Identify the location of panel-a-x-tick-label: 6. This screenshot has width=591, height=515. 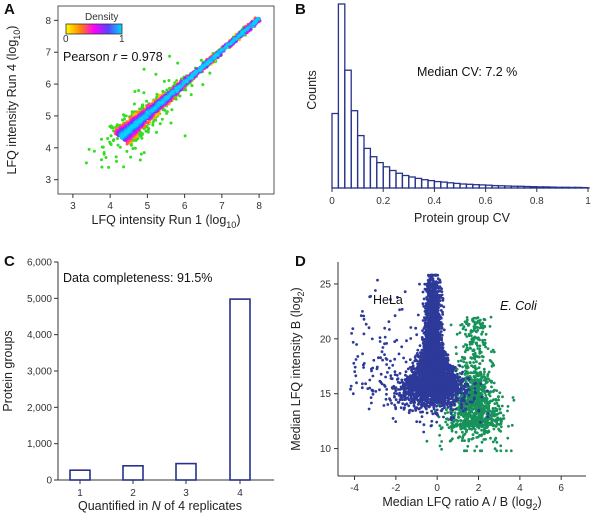
(185, 206).